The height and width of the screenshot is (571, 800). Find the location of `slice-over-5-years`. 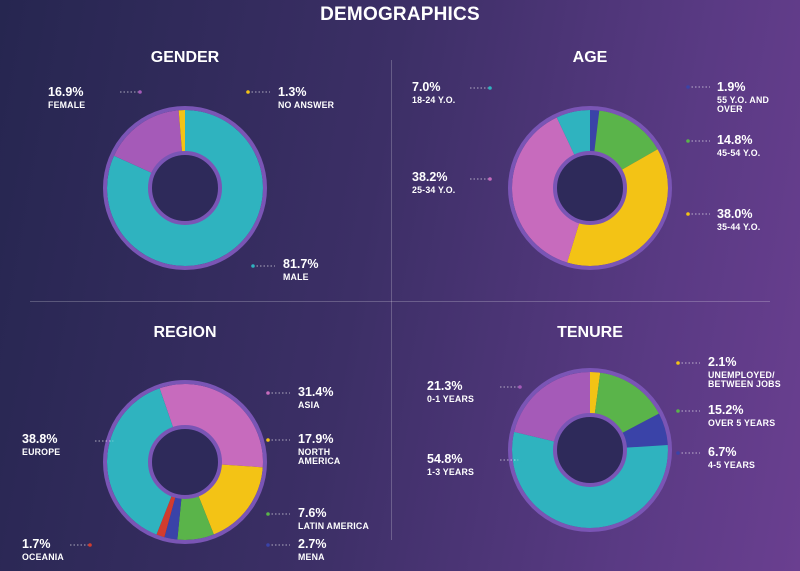

slice-over-5-years is located at coordinates (627, 403).